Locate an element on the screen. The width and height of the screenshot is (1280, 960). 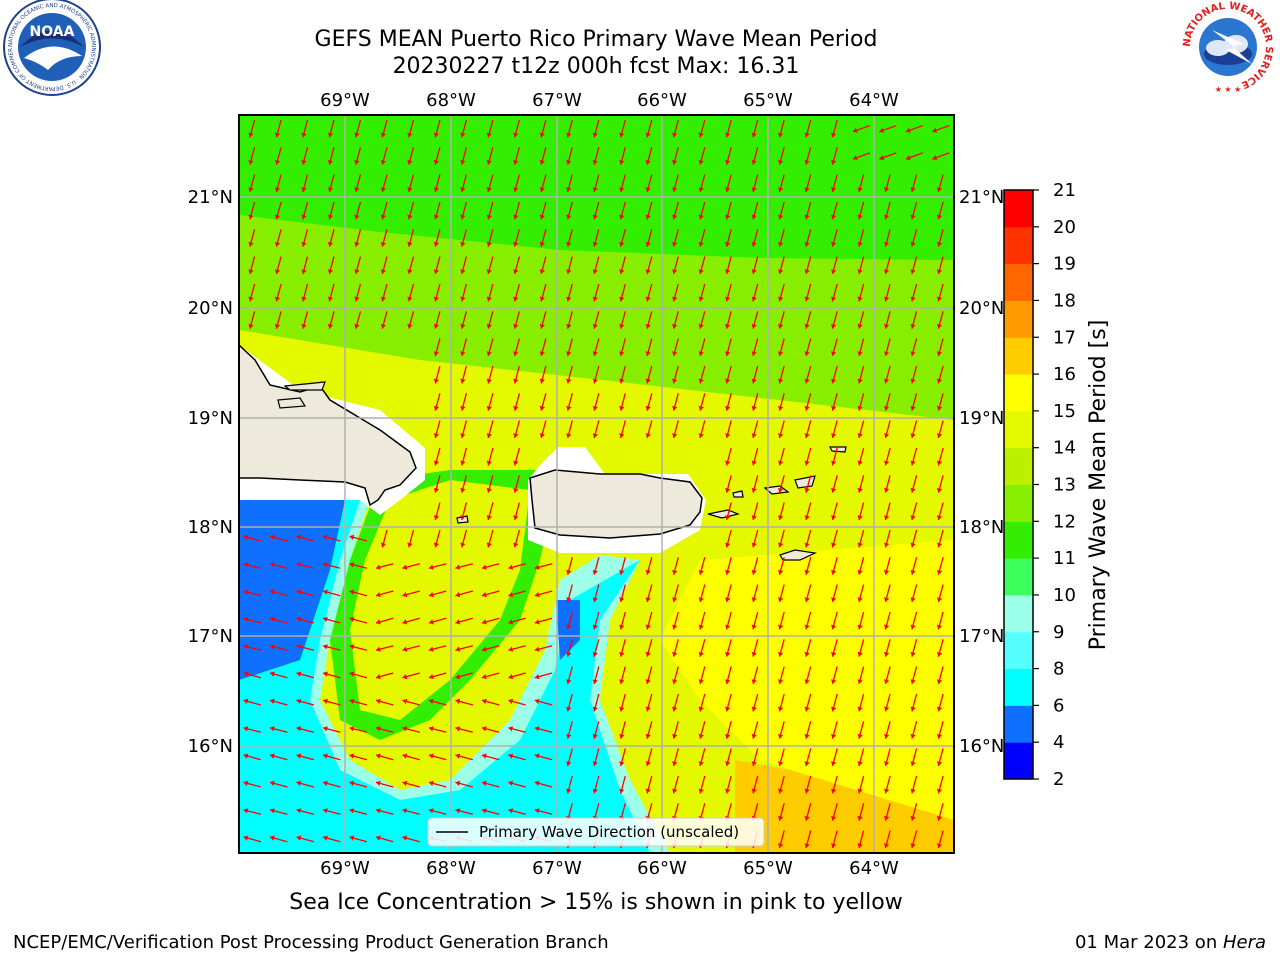
legend-label: Primary Wave Direction (unscaled) is located at coordinates (609, 832).